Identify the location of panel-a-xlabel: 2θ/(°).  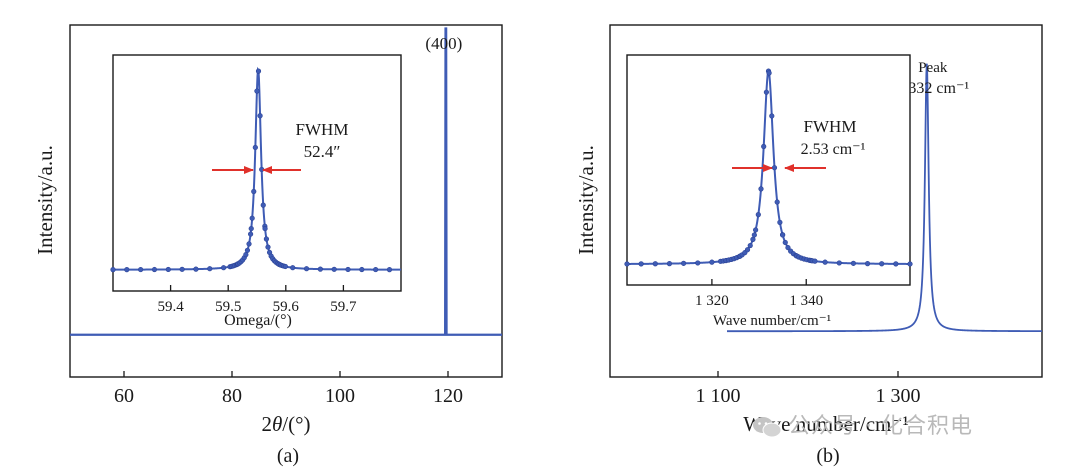
(285, 424).